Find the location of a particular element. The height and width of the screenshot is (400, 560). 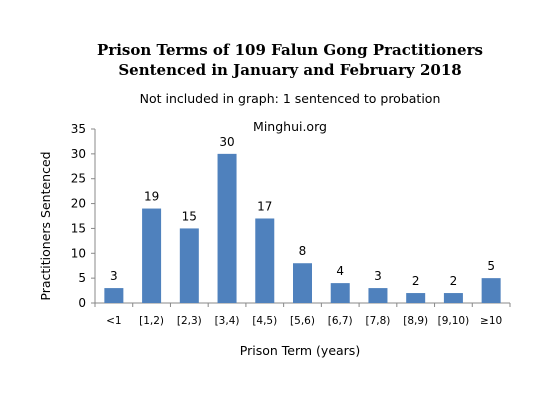

x-tick-label: [7,8) is located at coordinates (378, 321).